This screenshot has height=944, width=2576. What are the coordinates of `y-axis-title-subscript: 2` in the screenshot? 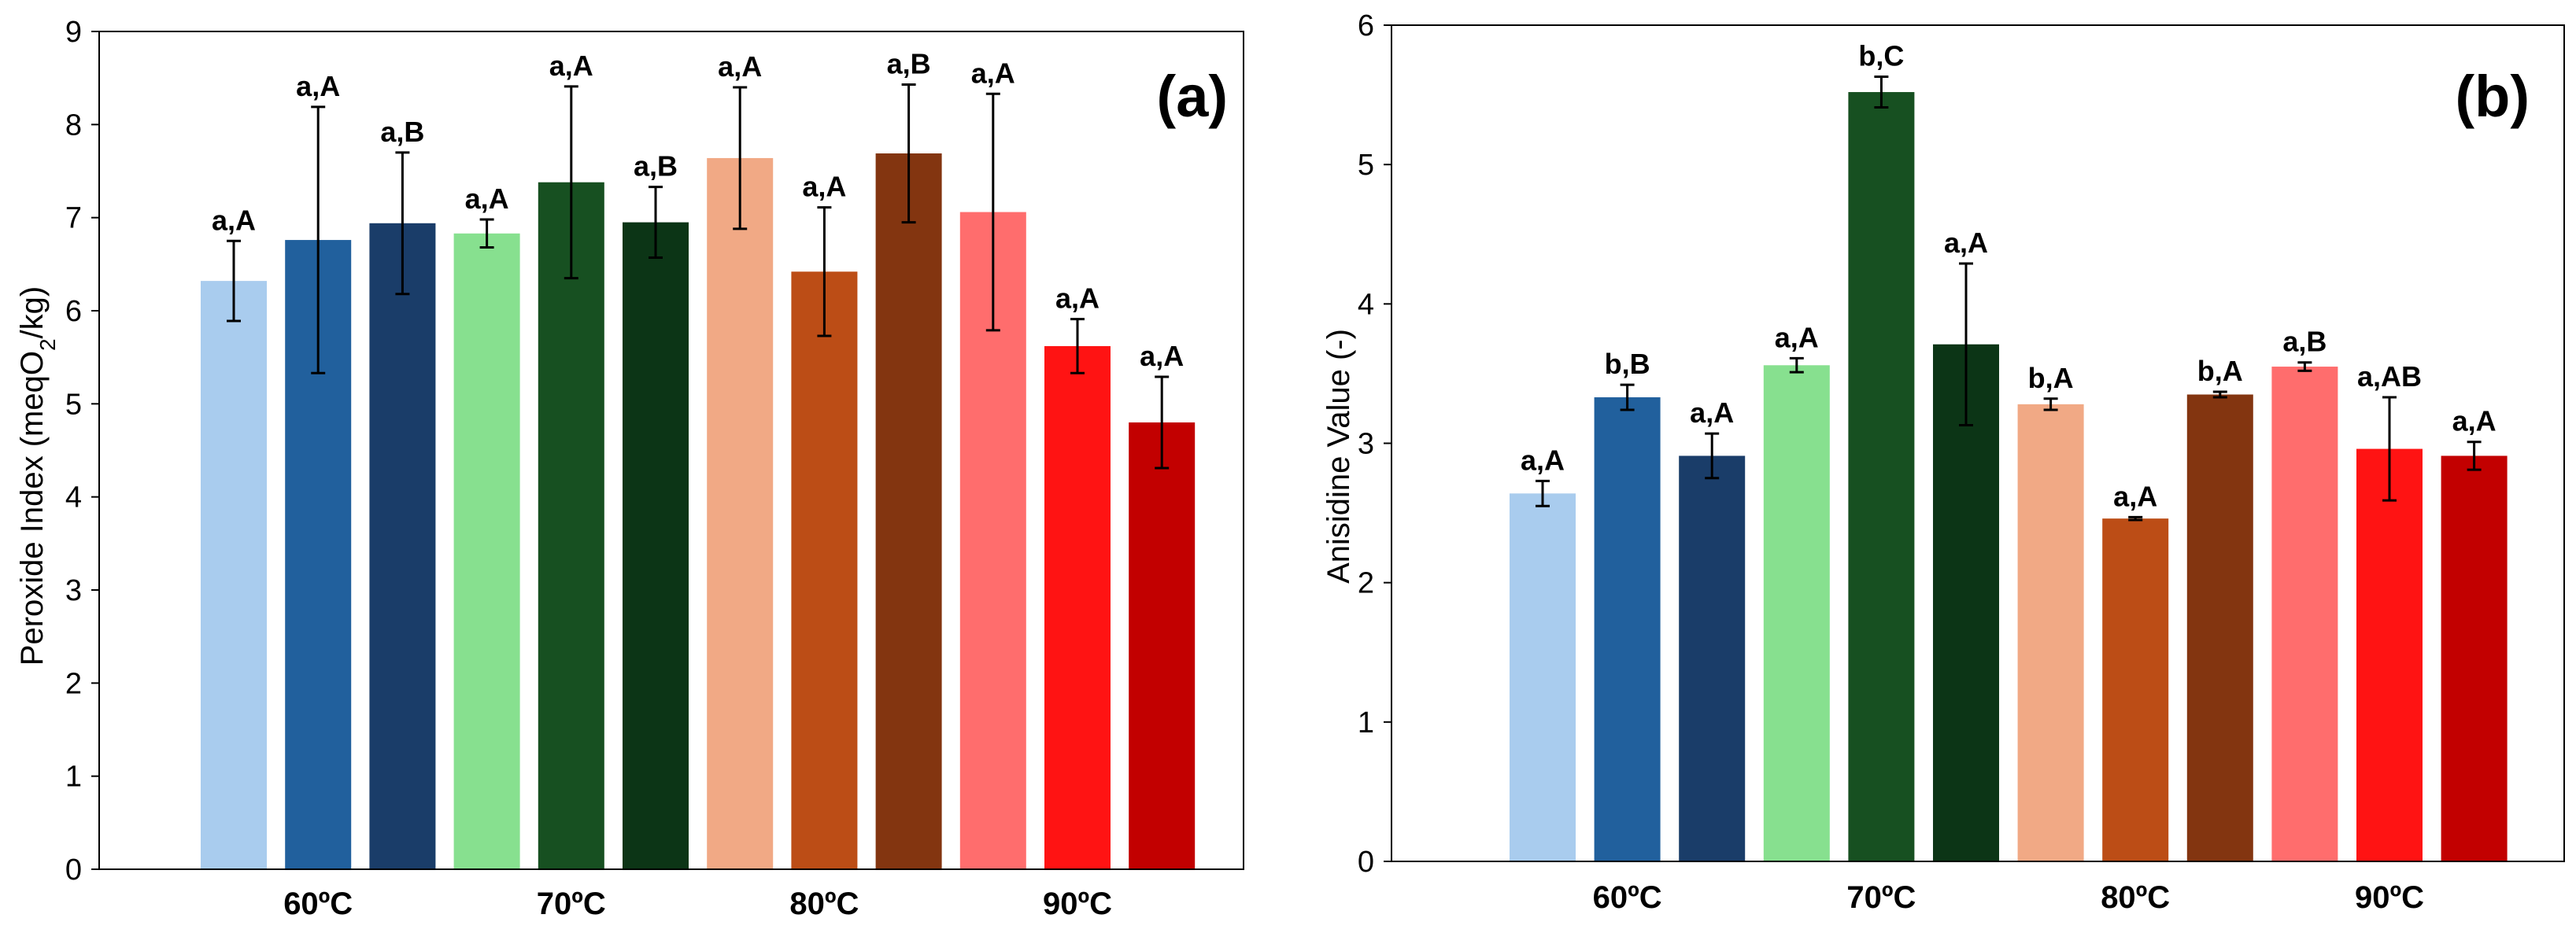 It's located at (47, 344).